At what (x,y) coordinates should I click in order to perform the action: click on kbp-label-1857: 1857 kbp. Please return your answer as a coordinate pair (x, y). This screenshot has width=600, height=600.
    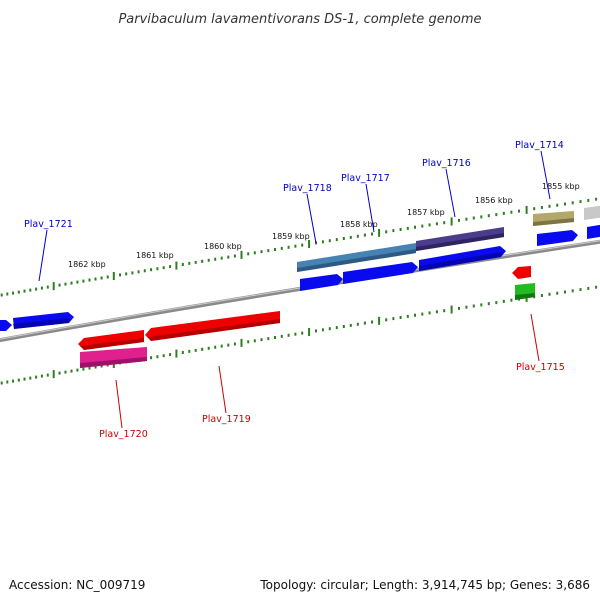
    Looking at the image, I should click on (426, 212).